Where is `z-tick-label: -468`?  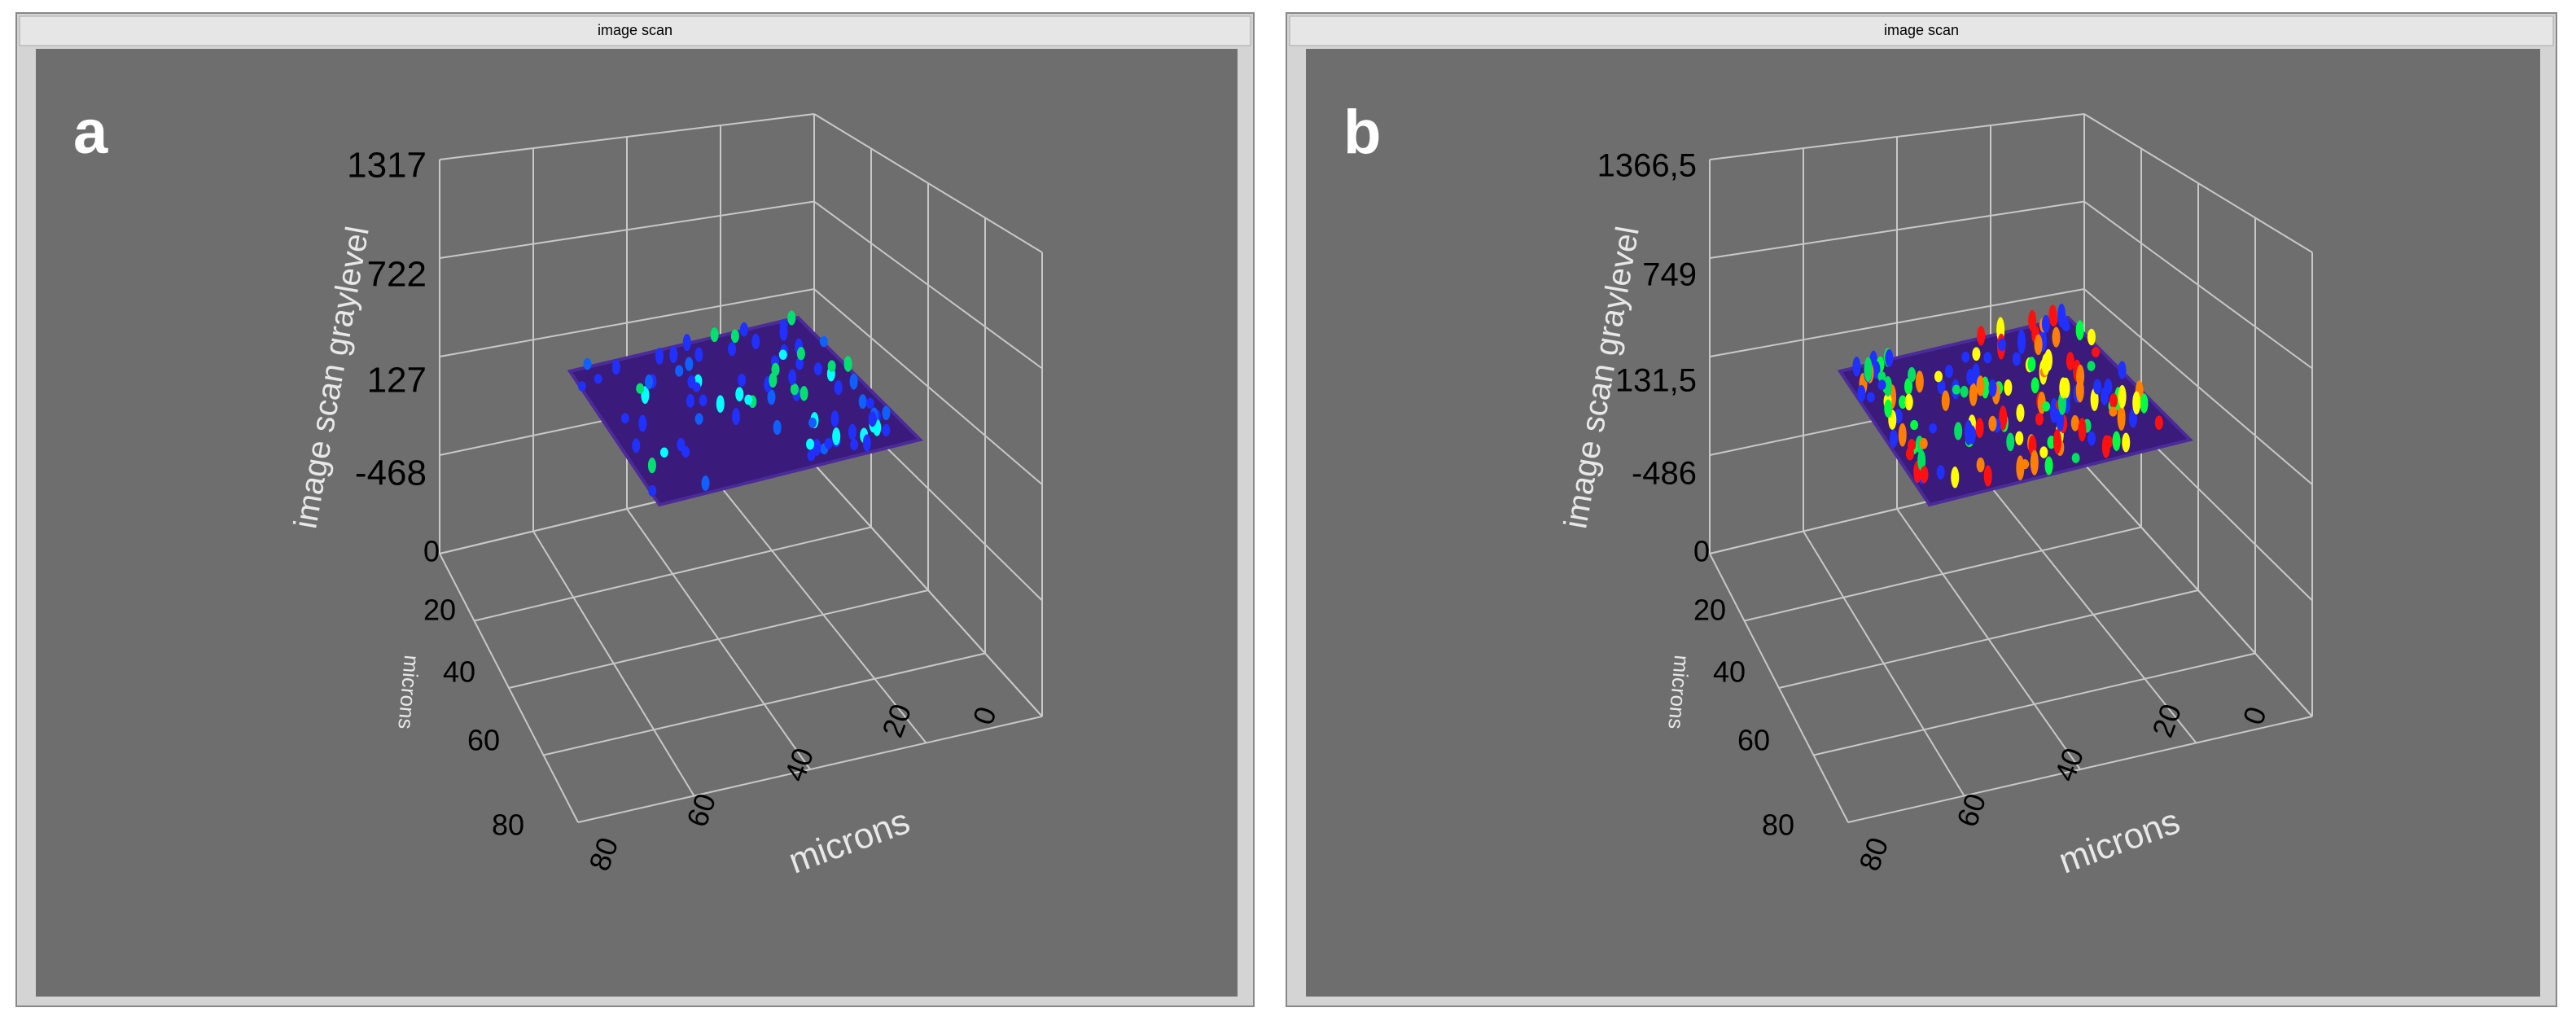 z-tick-label: -468 is located at coordinates (391, 473).